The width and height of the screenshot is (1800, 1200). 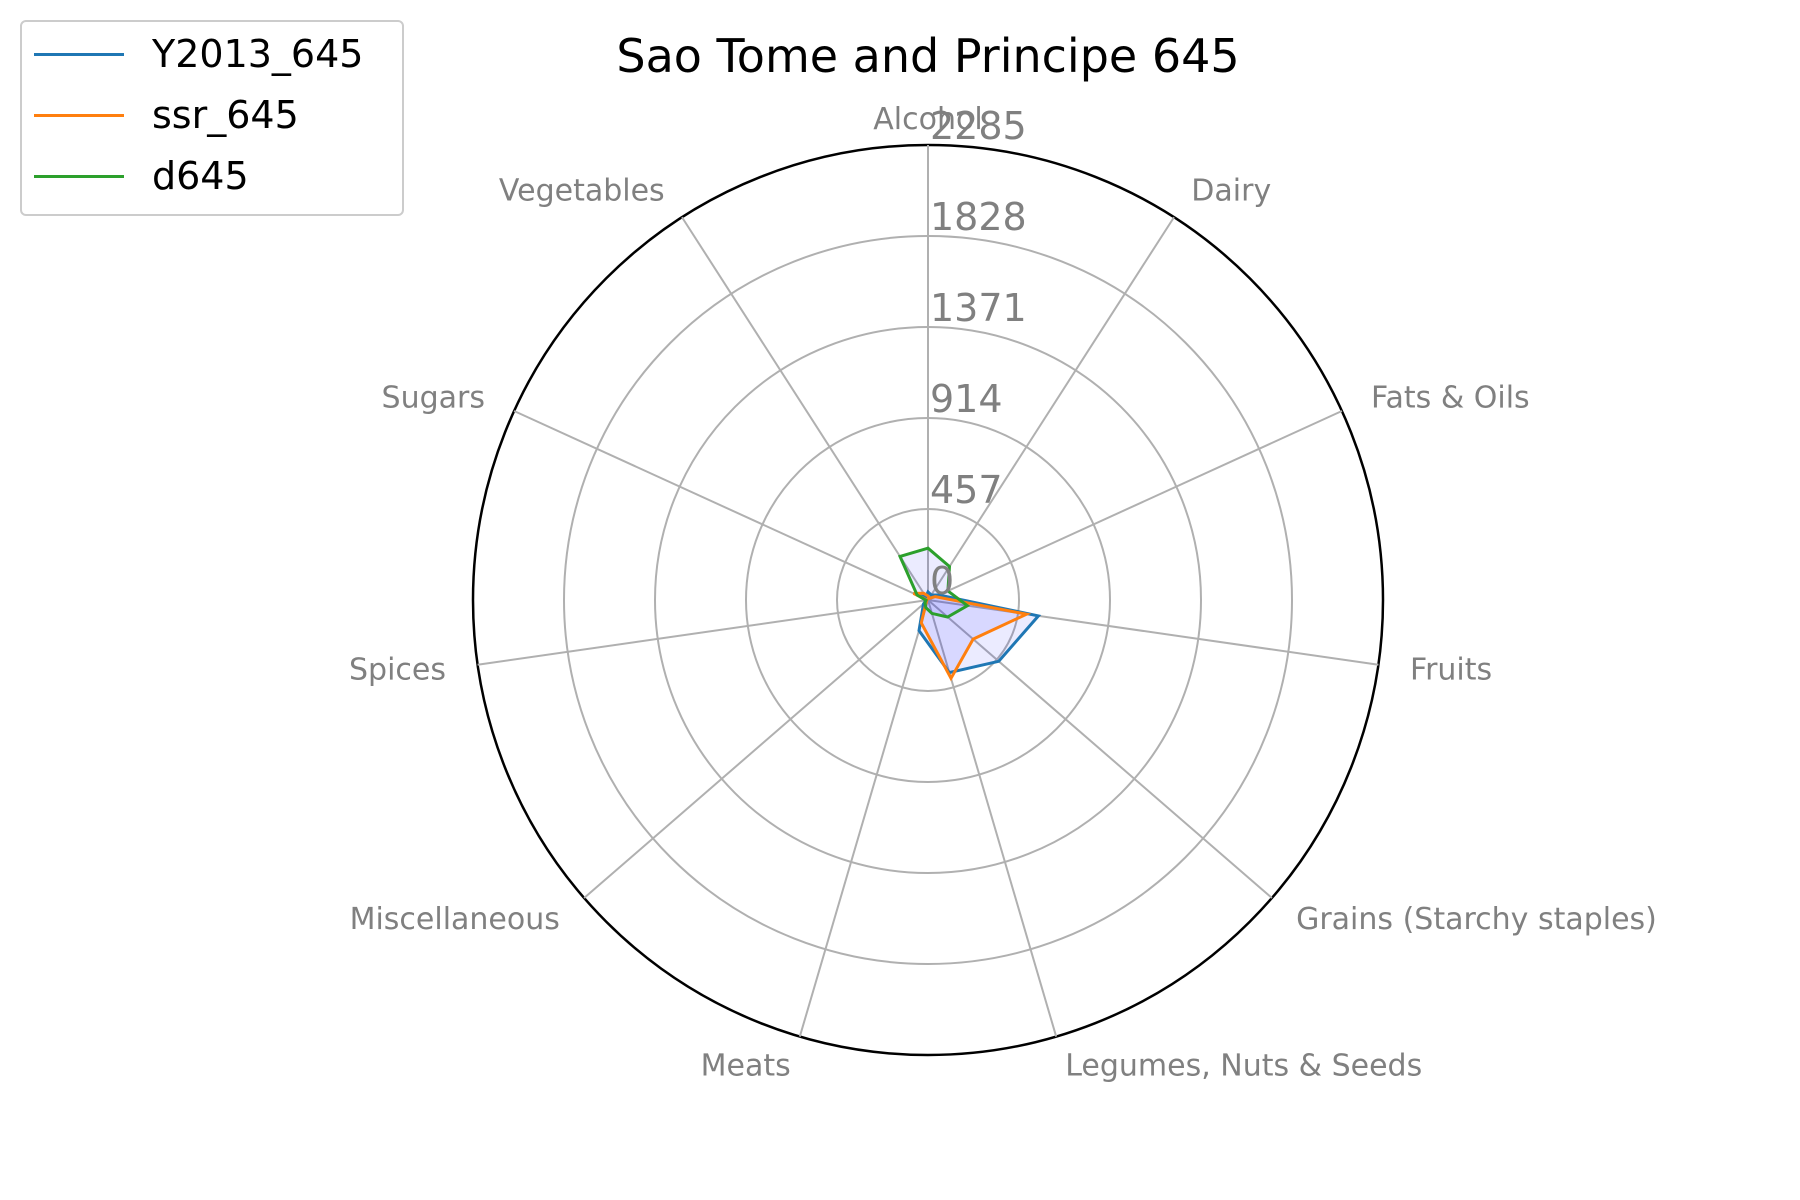 What do you see at coordinates (978, 217) in the screenshot?
I see `radial-tick-label: 1828` at bounding box center [978, 217].